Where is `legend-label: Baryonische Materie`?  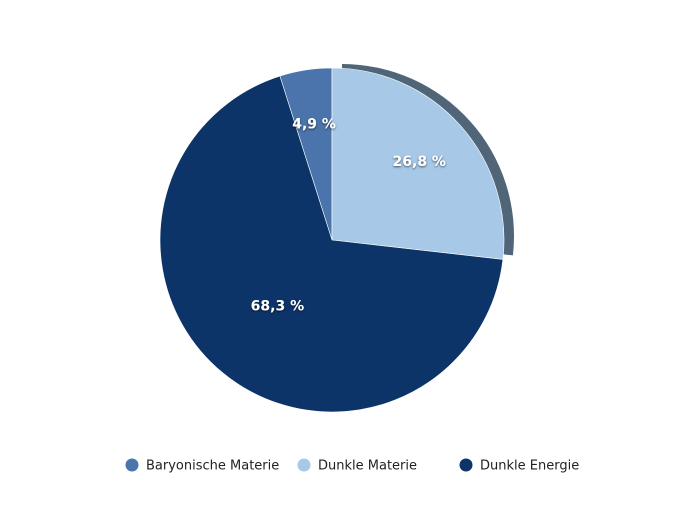
legend-label: Baryonische Materie is located at coordinates (212, 466).